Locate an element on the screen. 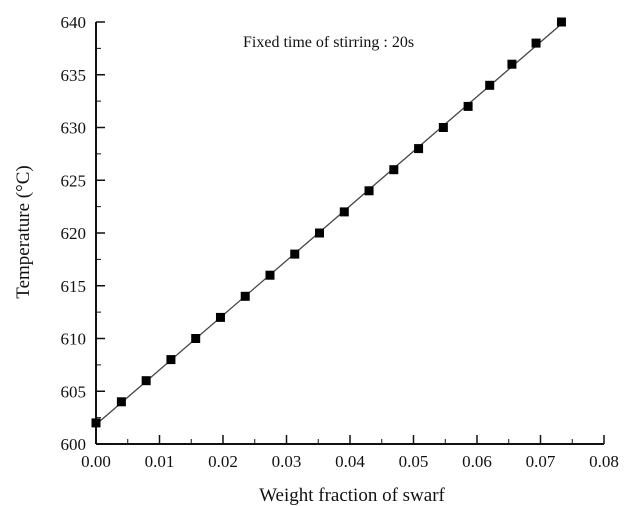  y-tick-label: 610 is located at coordinates (74, 339).